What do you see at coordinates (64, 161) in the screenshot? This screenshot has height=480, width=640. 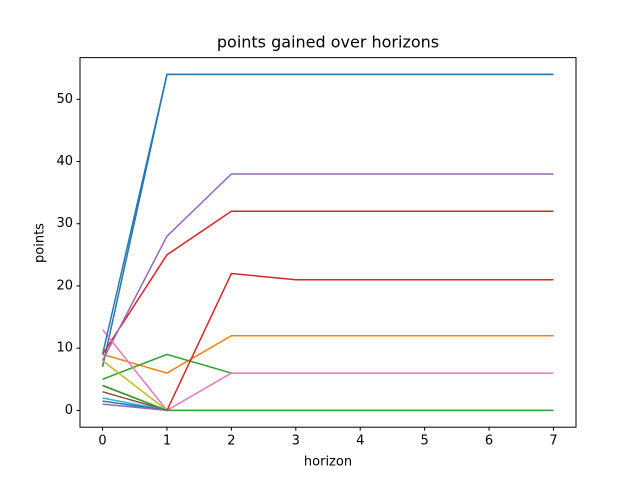 I see `y-tick-label: 40` at bounding box center [64, 161].